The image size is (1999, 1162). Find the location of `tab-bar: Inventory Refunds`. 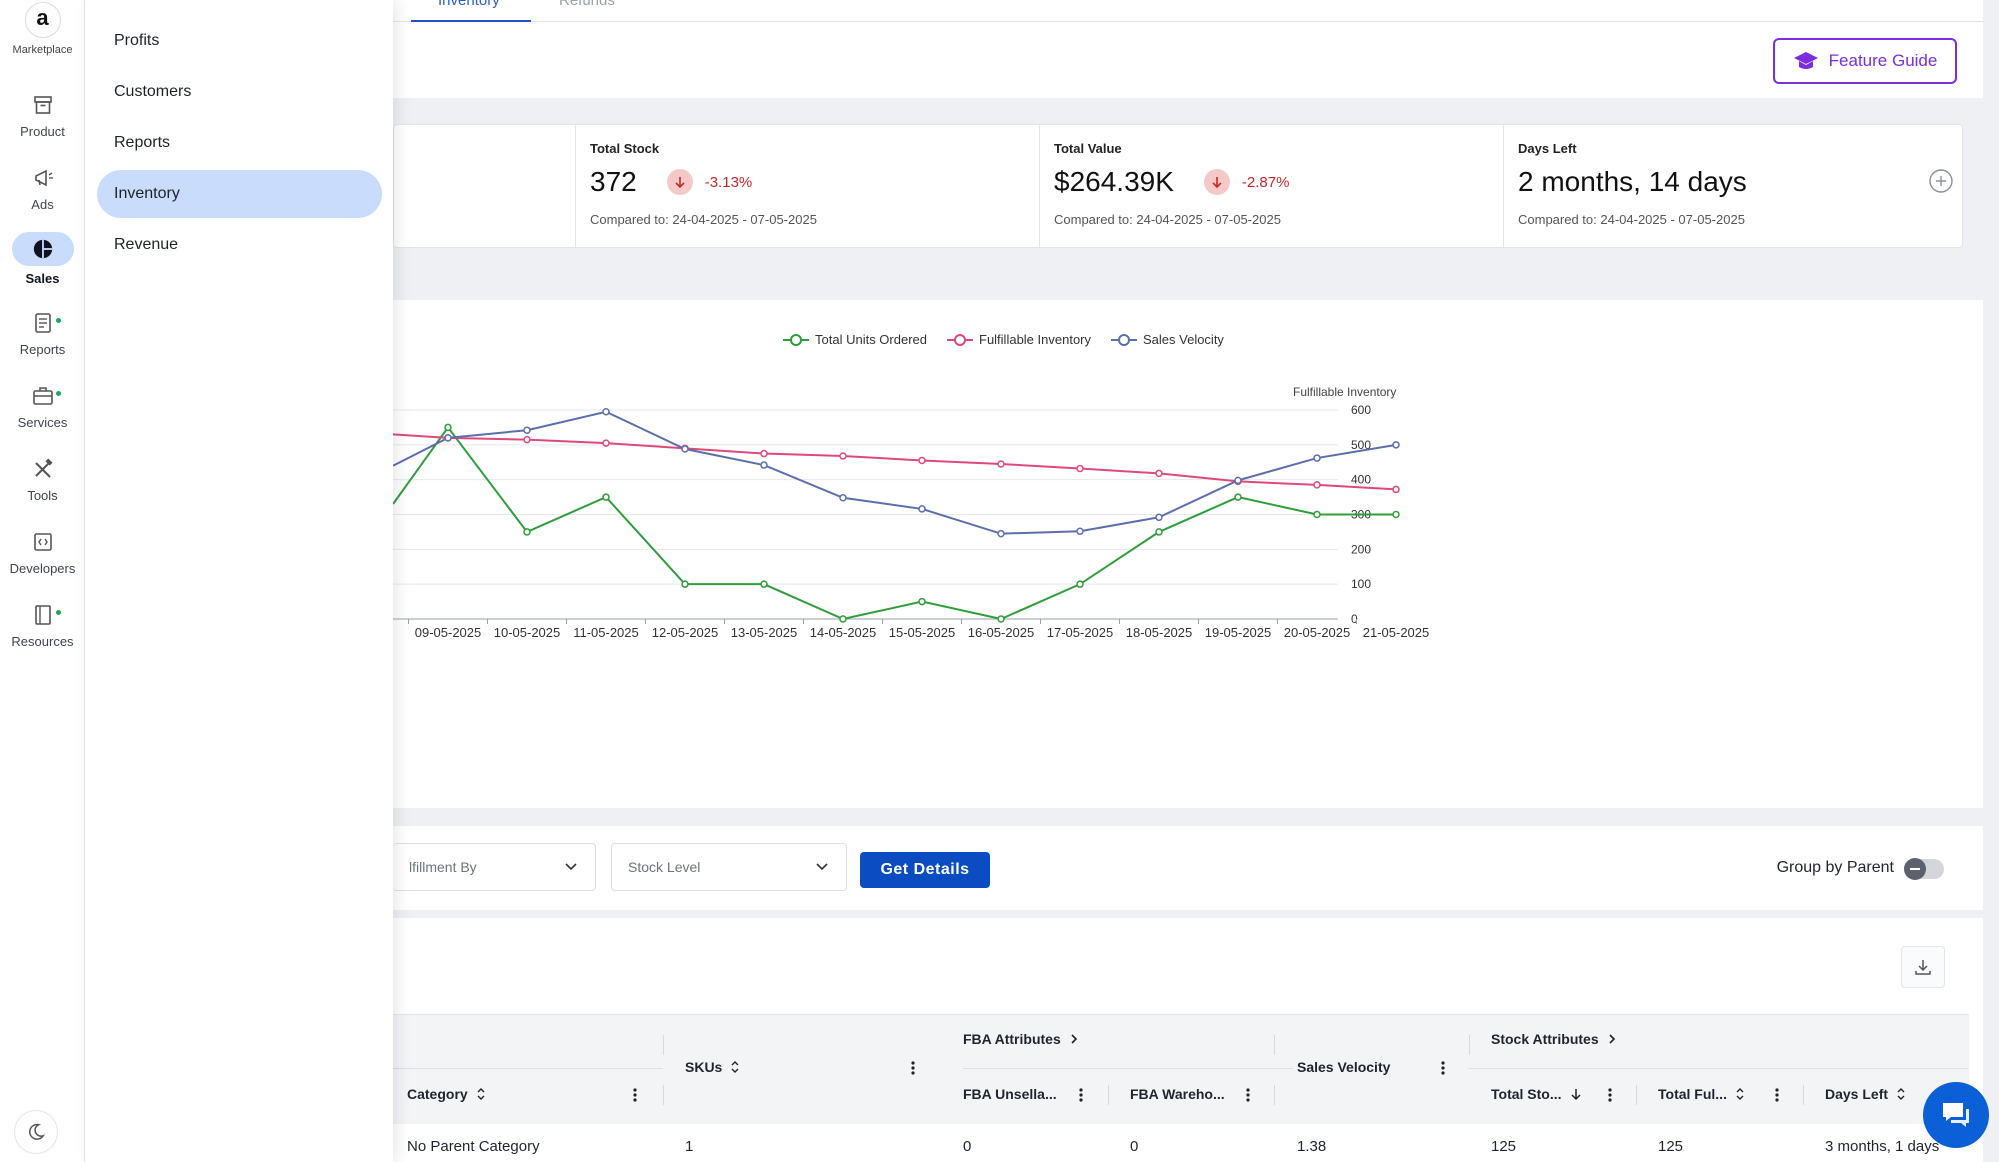

tab-bar: Inventory Refunds is located at coordinates (1188, 11).